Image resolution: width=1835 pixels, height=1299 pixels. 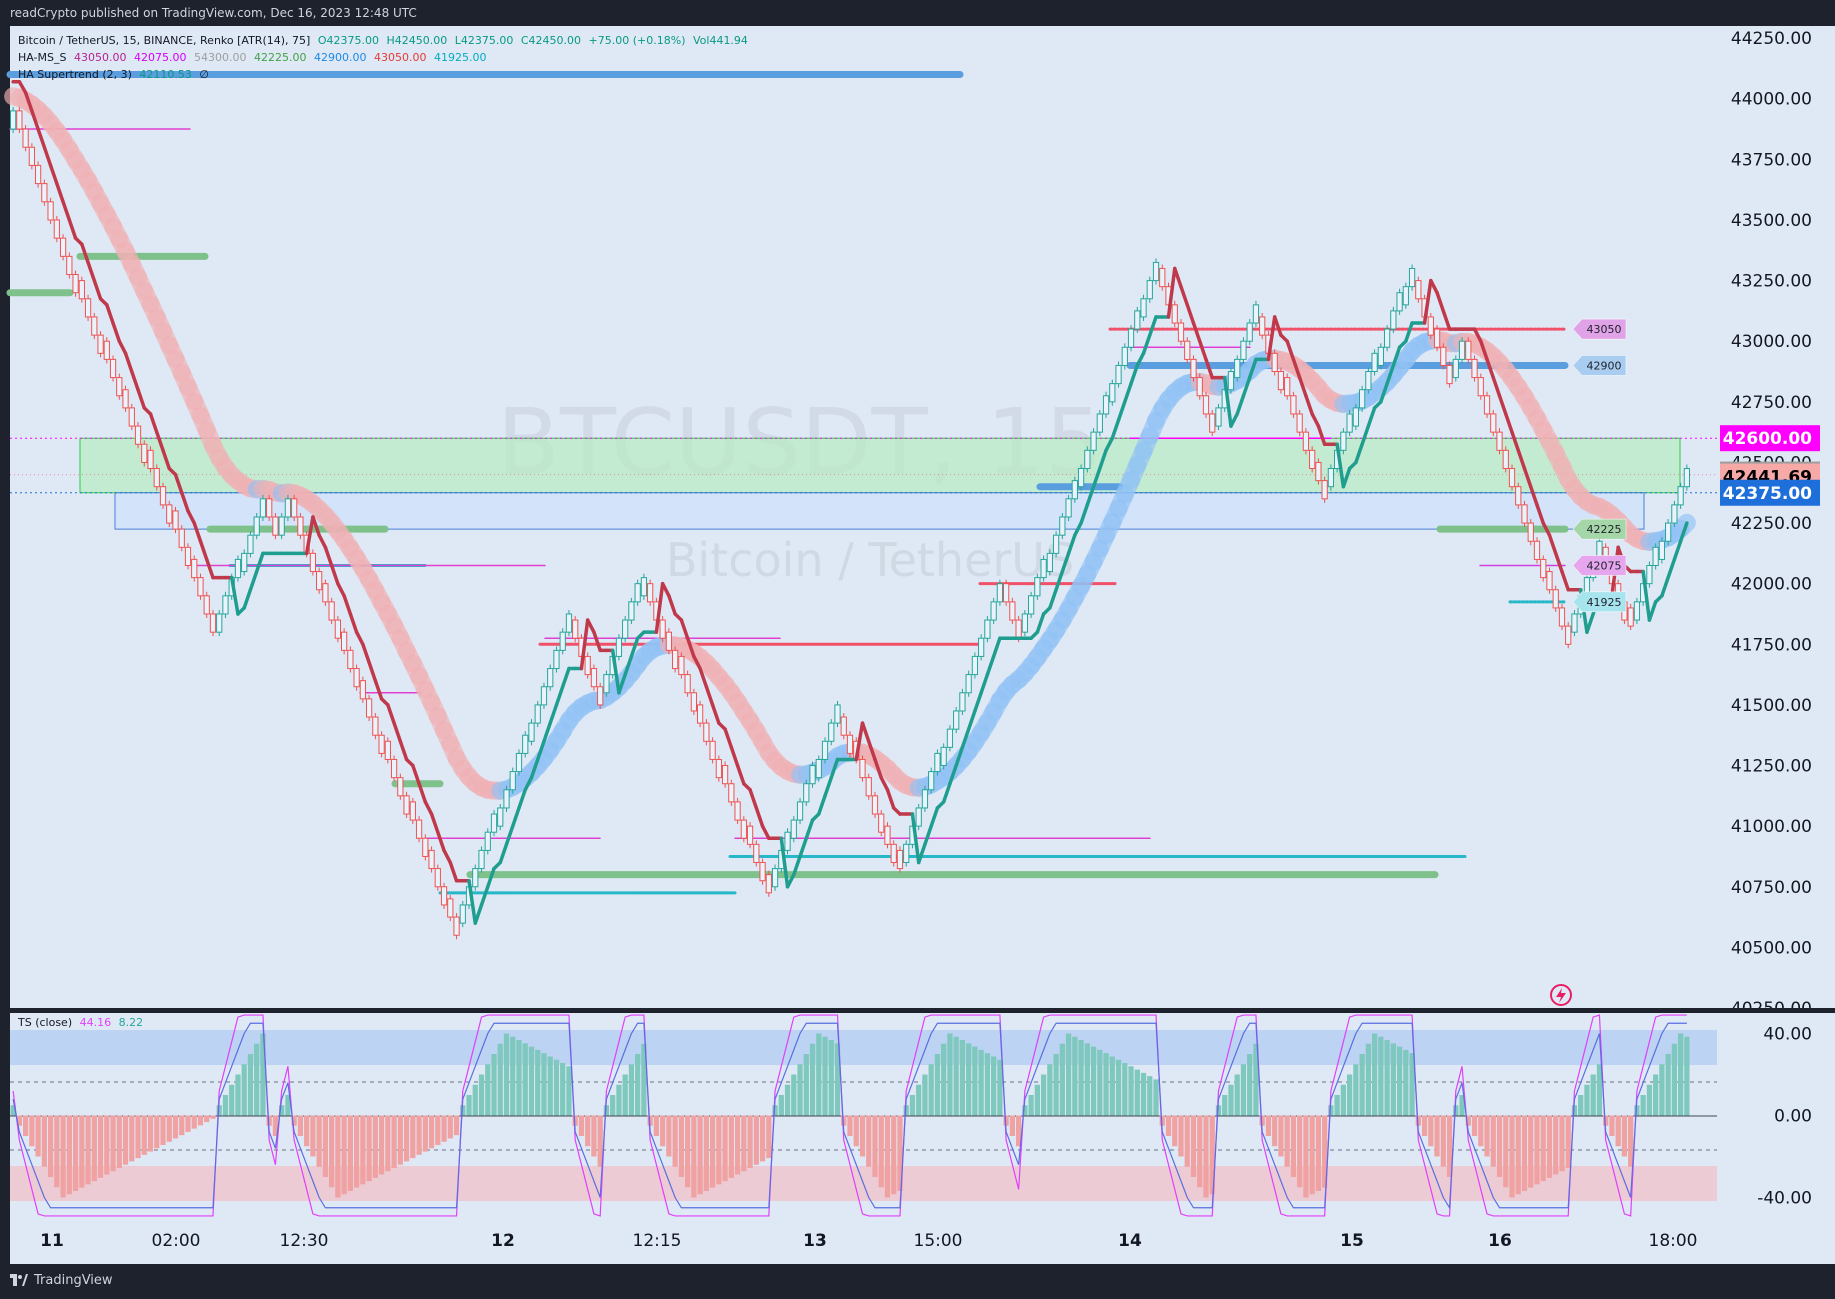 What do you see at coordinates (1784, 1117) in the screenshot?
I see `oscillator-axis: 40.00 0.00 -40.00` at bounding box center [1784, 1117].